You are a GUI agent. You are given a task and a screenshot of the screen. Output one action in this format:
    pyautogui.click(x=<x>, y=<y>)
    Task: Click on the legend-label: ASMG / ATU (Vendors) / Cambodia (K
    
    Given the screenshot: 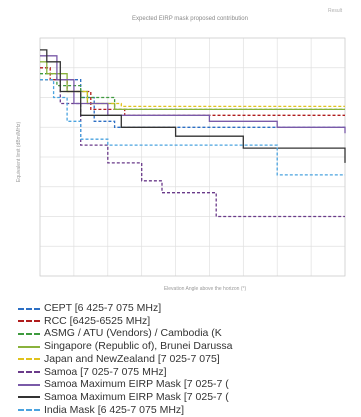 What is the action you would take?
    pyautogui.click(x=133, y=333)
    